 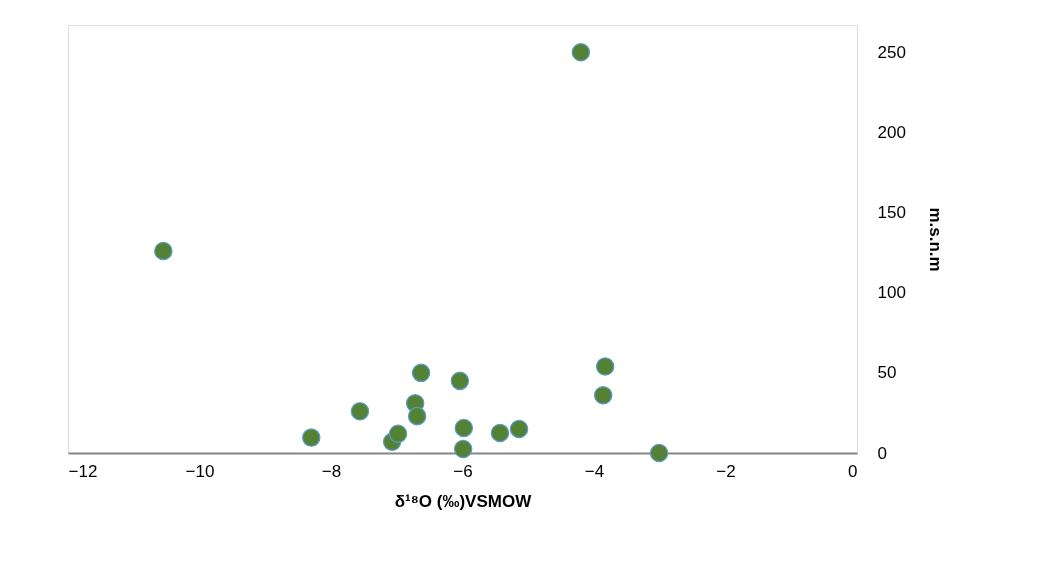 What do you see at coordinates (891, 293) in the screenshot?
I see `y-tick-label: 100` at bounding box center [891, 293].